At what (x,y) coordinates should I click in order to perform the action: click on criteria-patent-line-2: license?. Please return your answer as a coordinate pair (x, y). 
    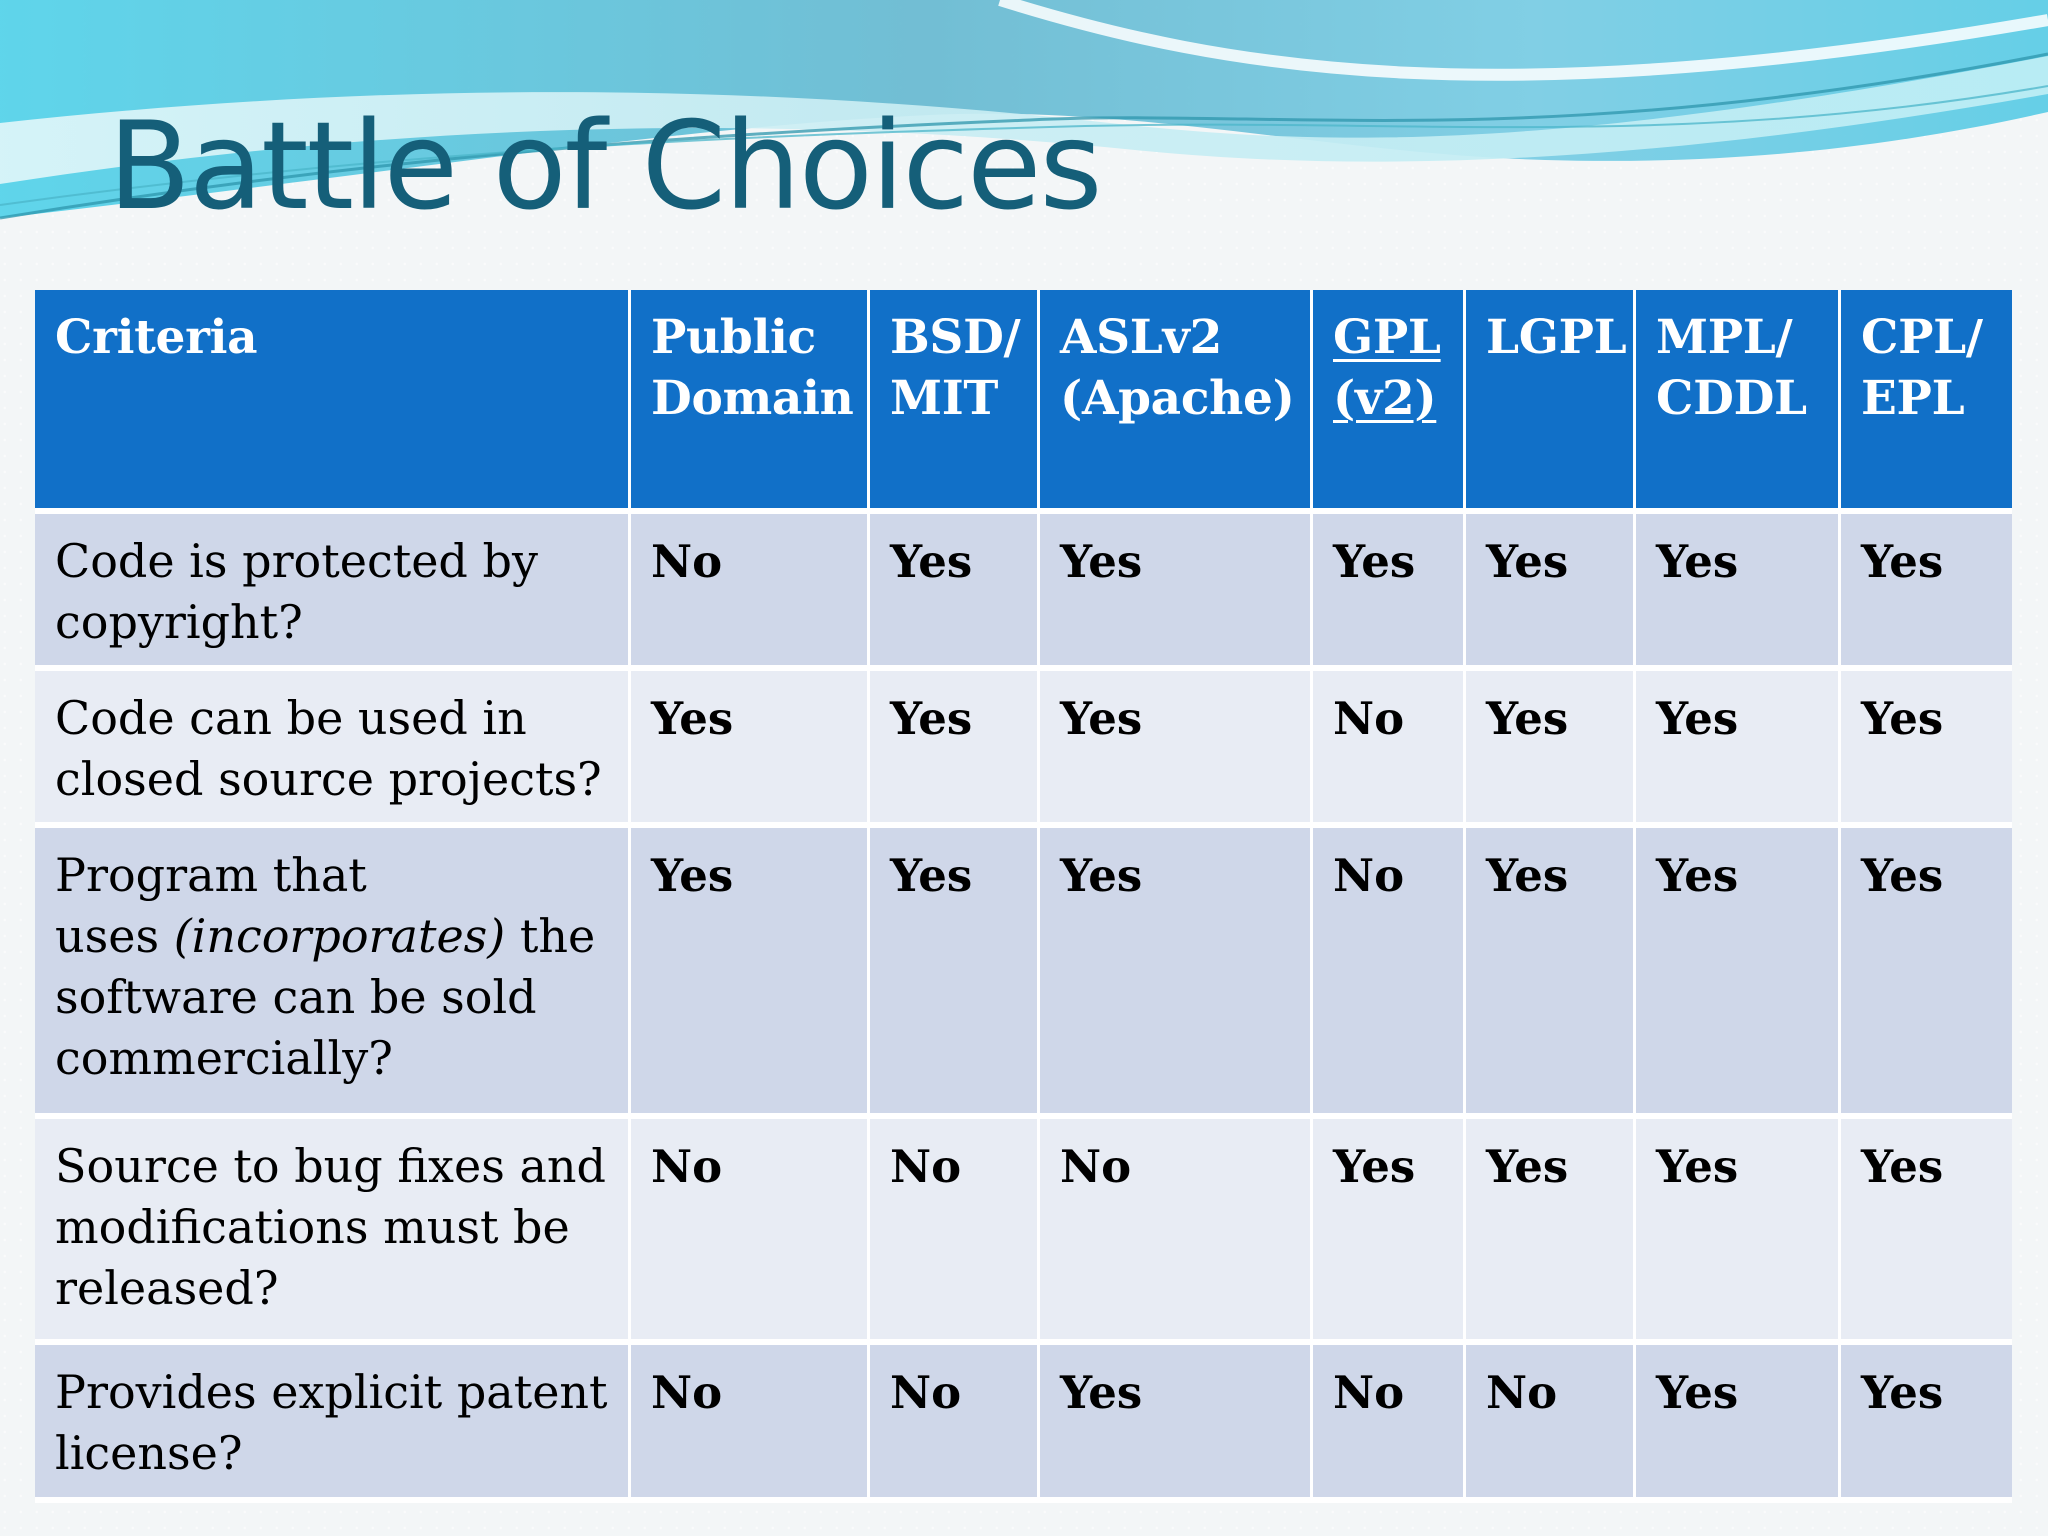
    Looking at the image, I should click on (149, 1453).